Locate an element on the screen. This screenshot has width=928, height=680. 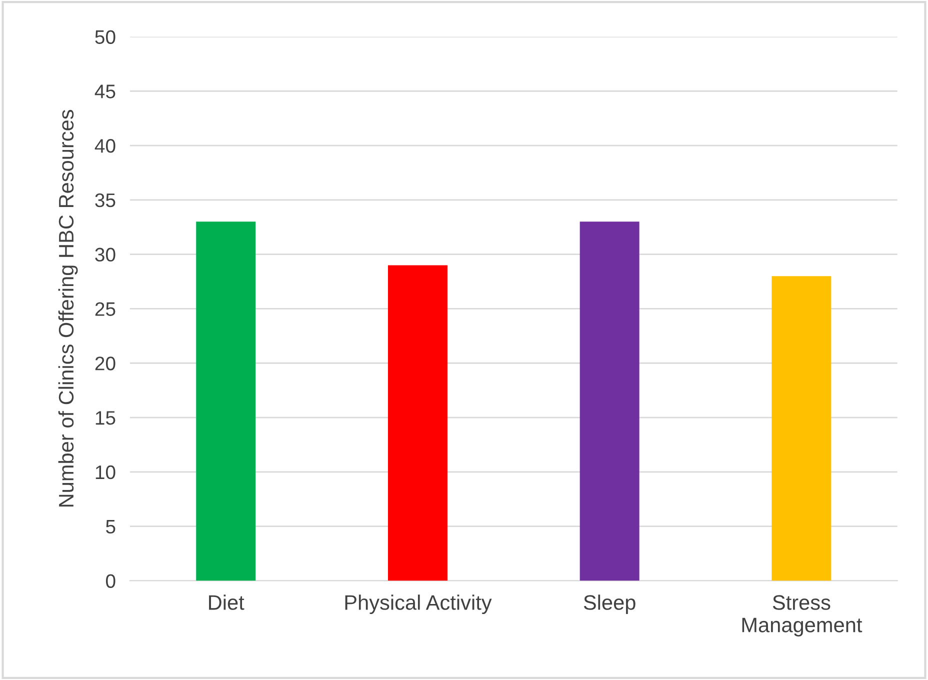
x-tick-label: Diet is located at coordinates (226, 602).